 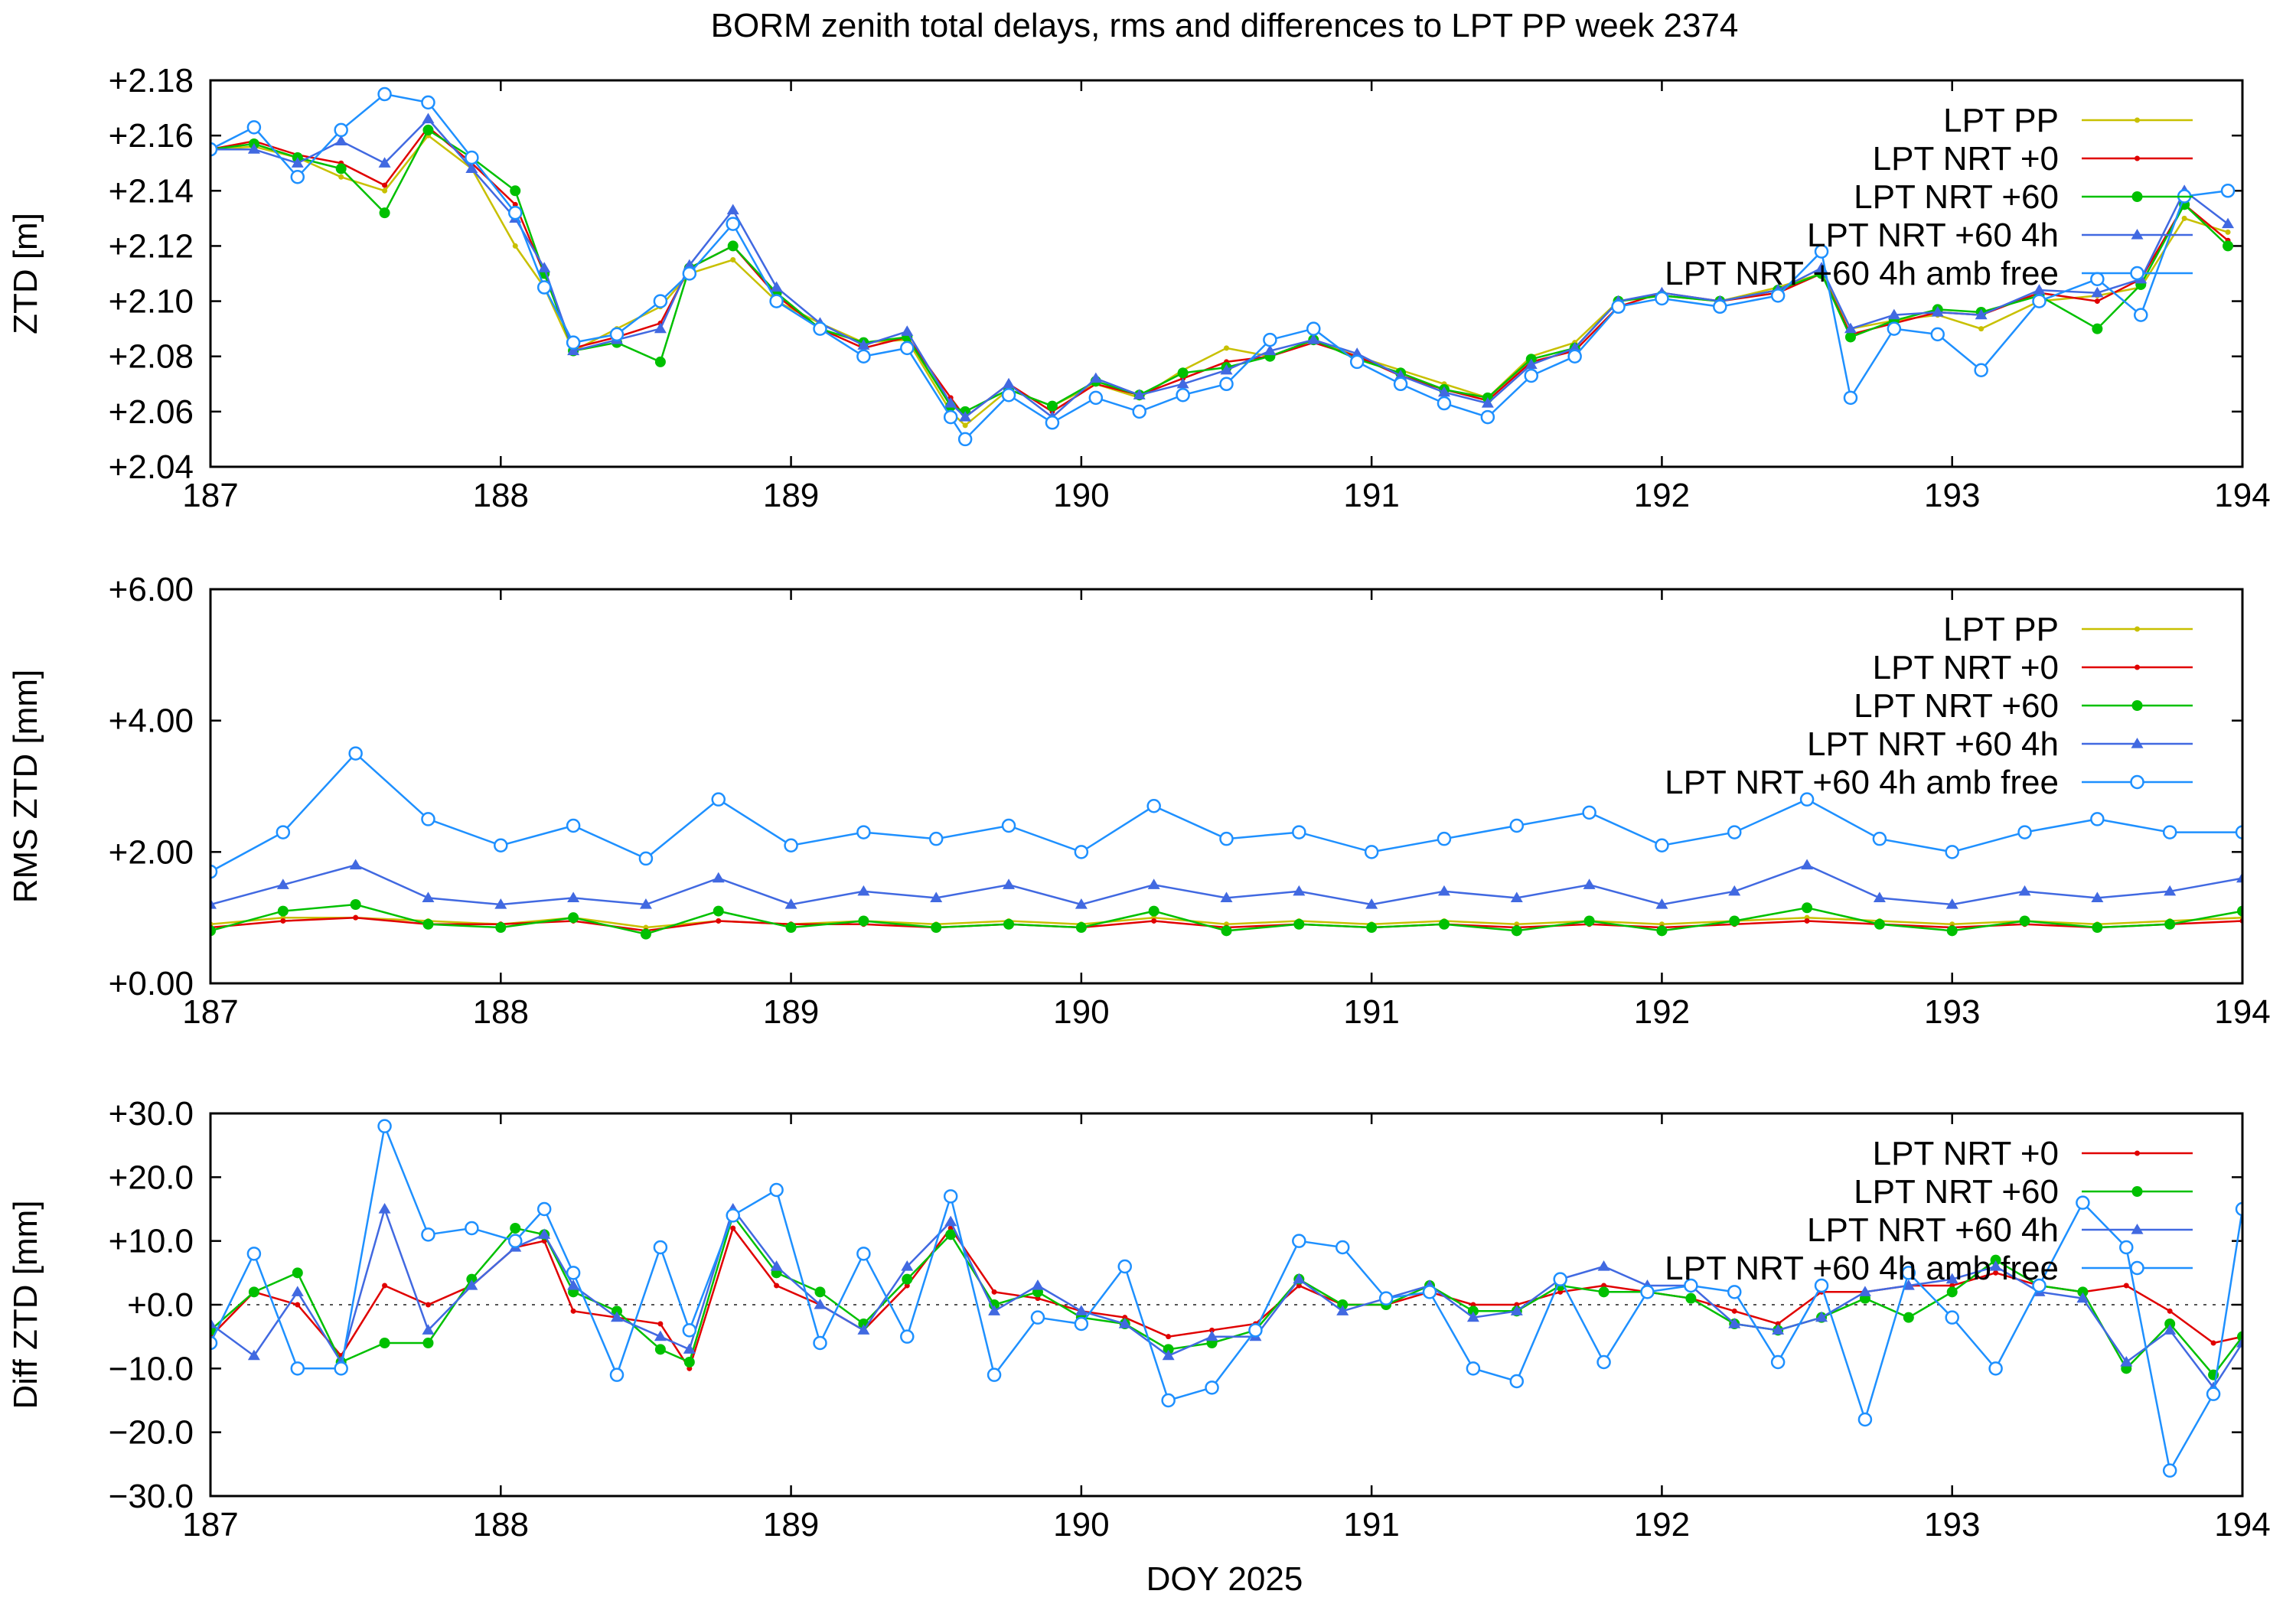 I want to click on y-tick-label: +0.00, so click(x=151, y=984).